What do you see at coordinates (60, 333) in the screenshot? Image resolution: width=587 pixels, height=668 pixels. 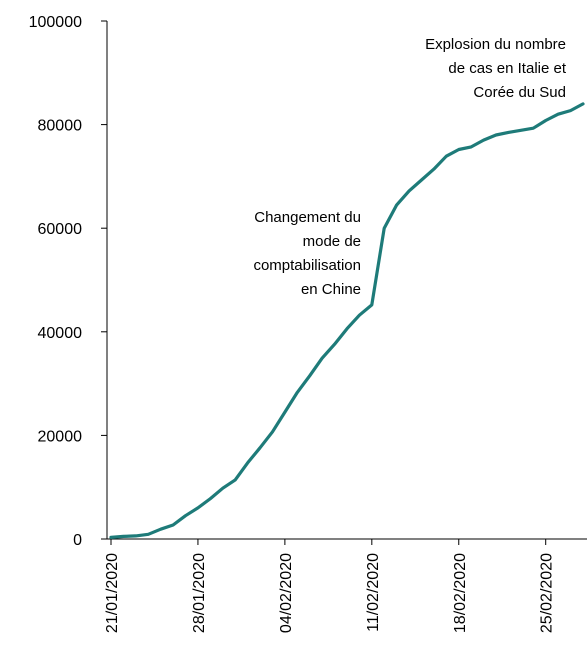 I see `y-tick-label: 40000` at bounding box center [60, 333].